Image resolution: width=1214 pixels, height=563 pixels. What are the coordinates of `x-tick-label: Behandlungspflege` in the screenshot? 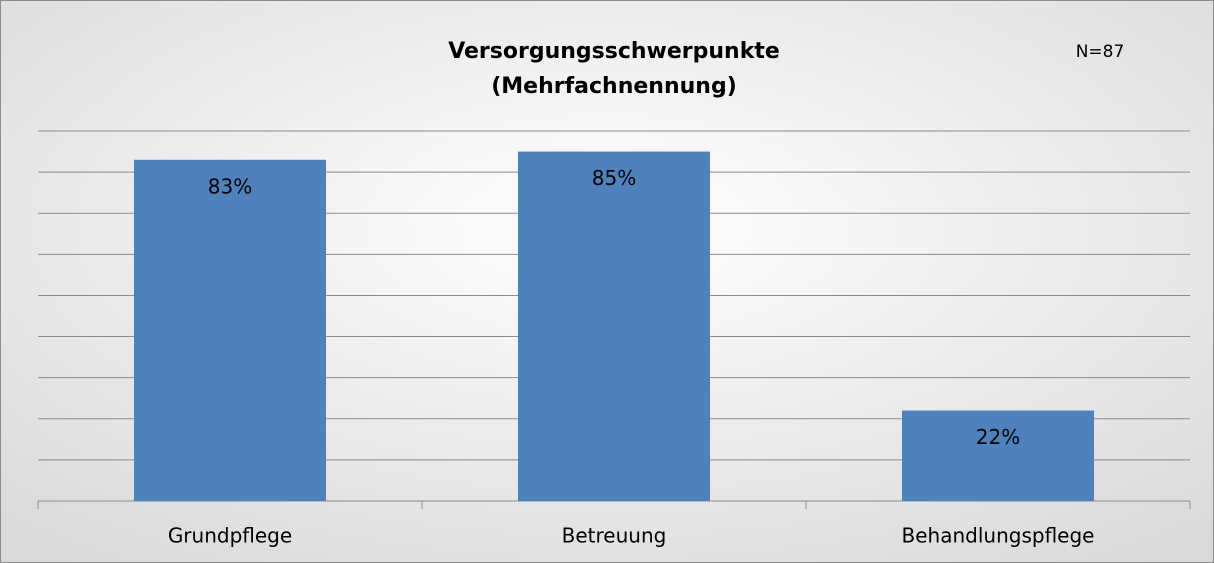 It's located at (998, 536).